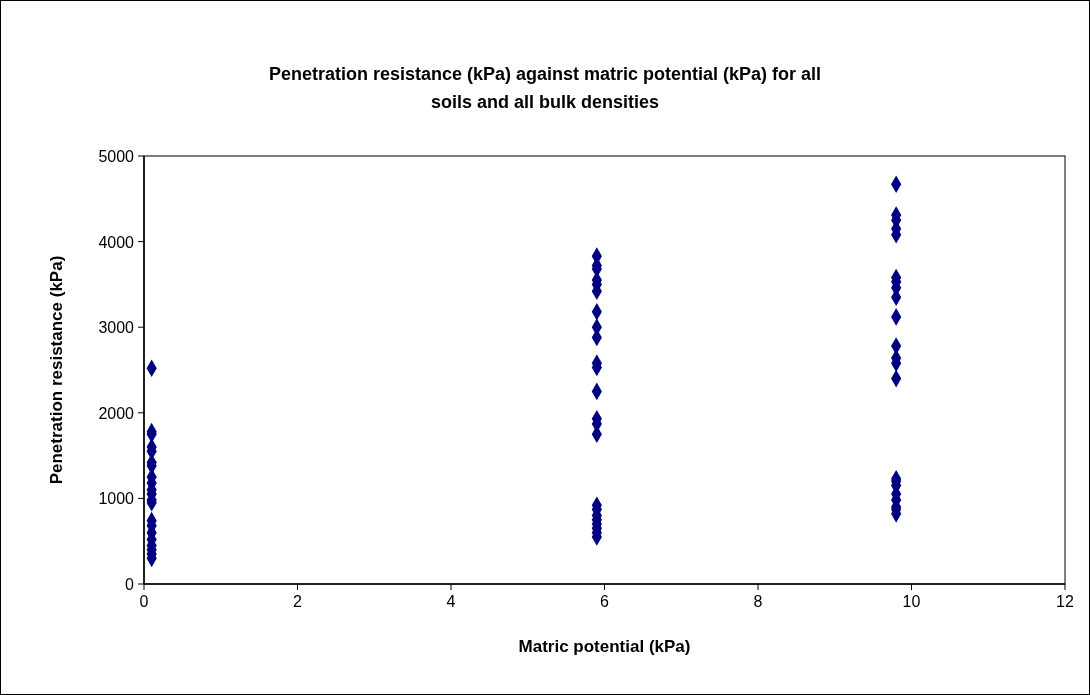  What do you see at coordinates (451, 601) in the screenshot?
I see `x-tick-label: 4` at bounding box center [451, 601].